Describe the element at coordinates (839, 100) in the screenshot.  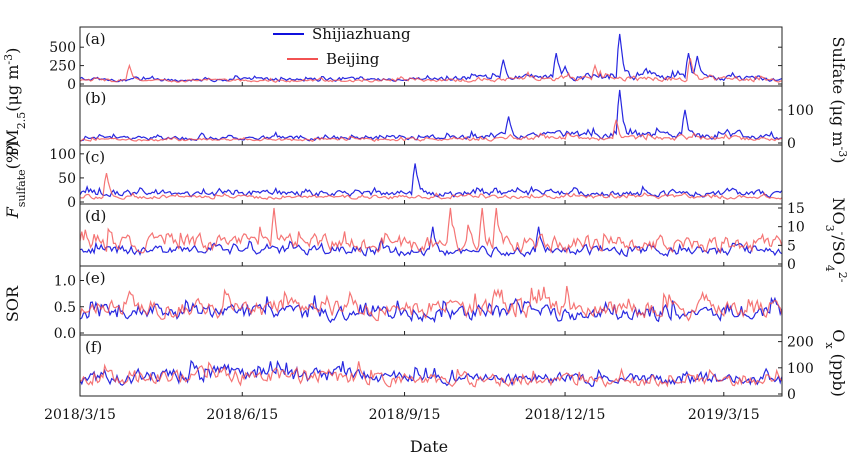
I see `ylabel-sulfate: Sulfate (μg m-3)` at that location.